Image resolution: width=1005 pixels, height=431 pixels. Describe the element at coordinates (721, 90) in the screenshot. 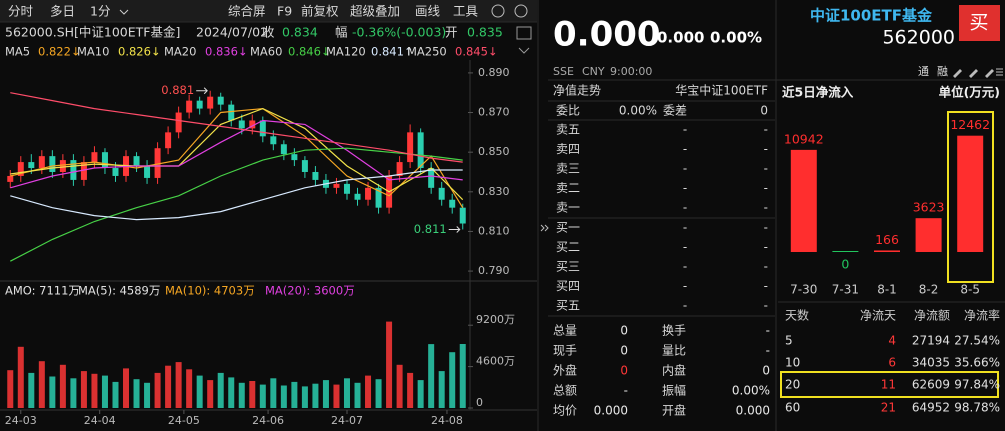

I see `tab: 华宝中证100ETF` at that location.